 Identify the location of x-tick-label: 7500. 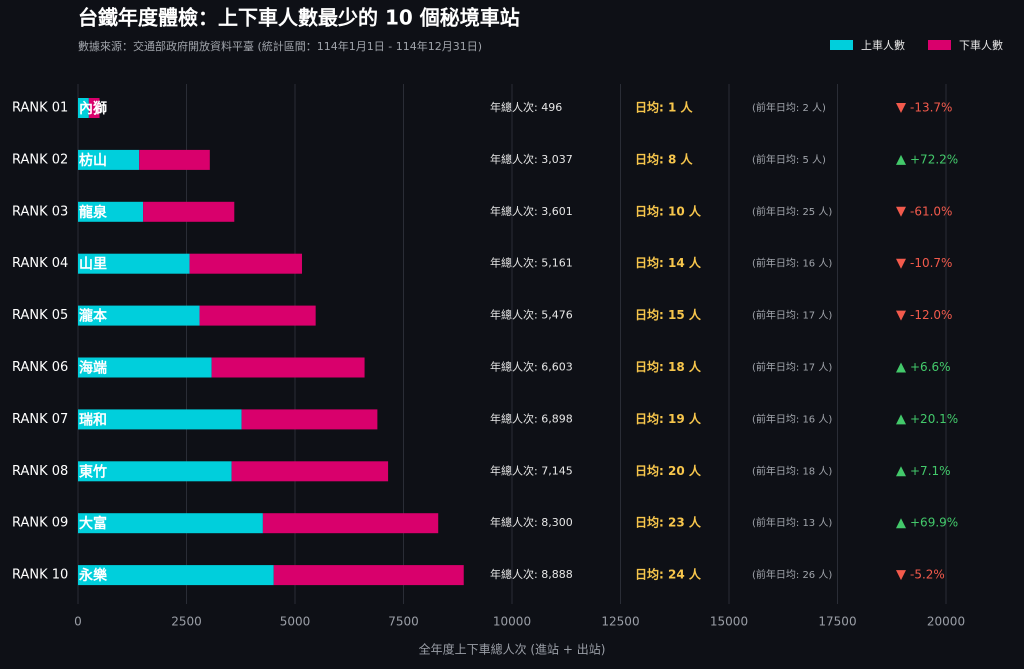
(403, 622).